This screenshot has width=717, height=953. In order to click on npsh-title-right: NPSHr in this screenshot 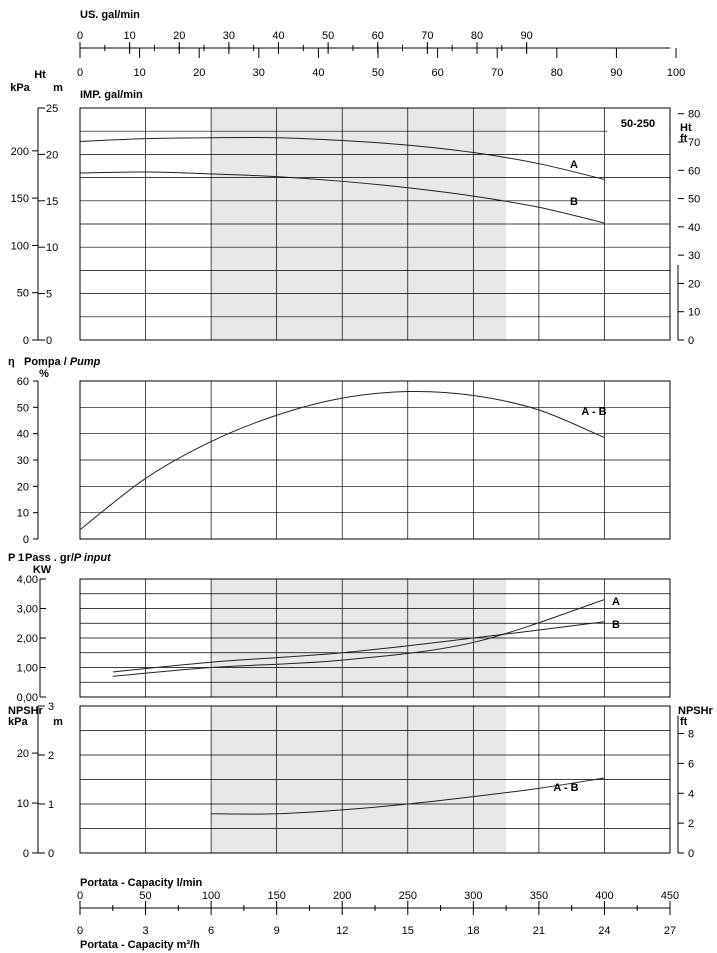, I will do `click(696, 711)`.